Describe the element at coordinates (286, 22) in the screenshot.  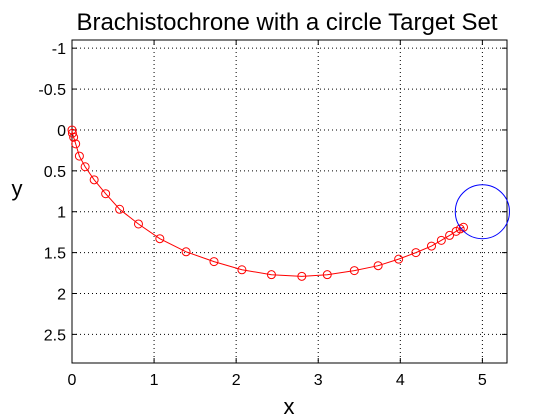
I see `chart-title: Brachistochrone with a circle Target Set` at that location.